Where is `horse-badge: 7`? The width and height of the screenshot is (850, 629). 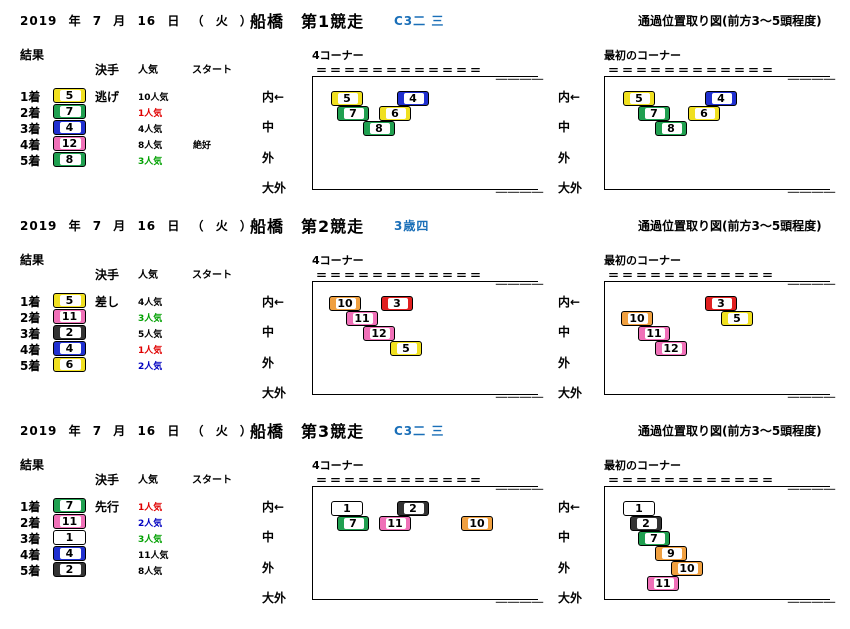 horse-badge: 7 is located at coordinates (69, 505).